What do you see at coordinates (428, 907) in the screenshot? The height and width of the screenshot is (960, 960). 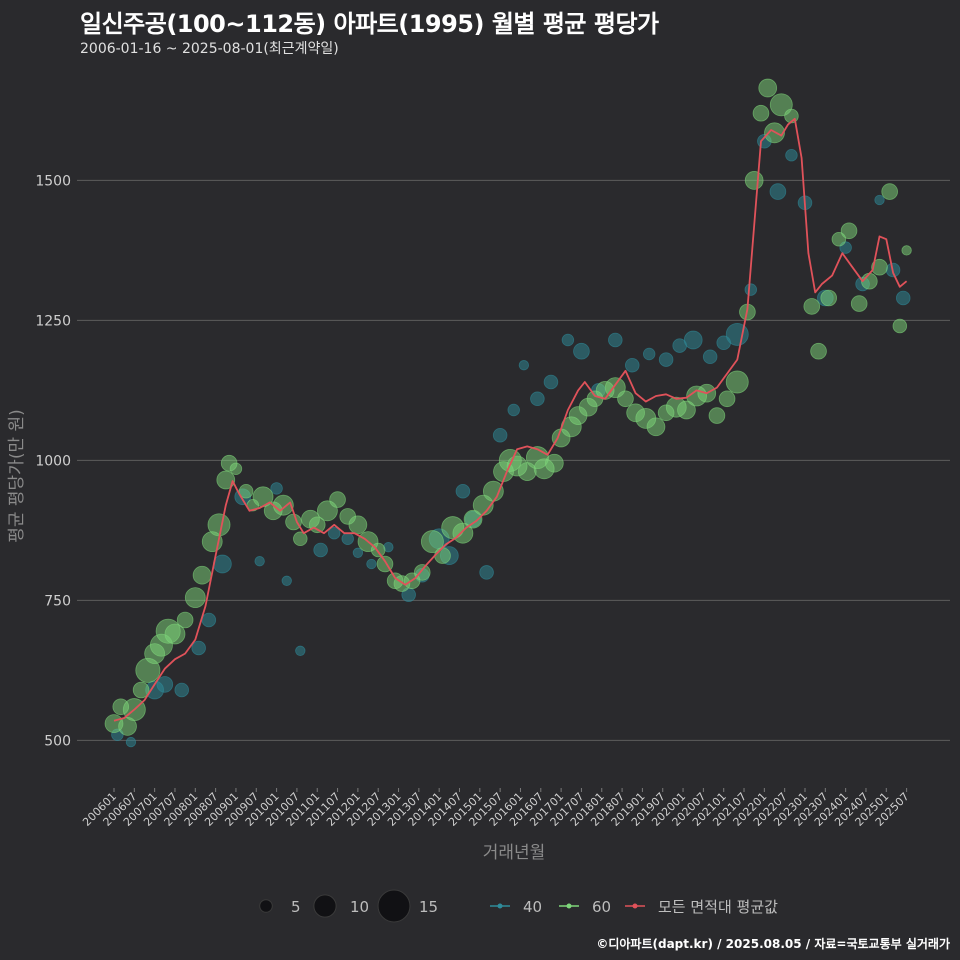 I see `legend-size-label: 15` at bounding box center [428, 907].